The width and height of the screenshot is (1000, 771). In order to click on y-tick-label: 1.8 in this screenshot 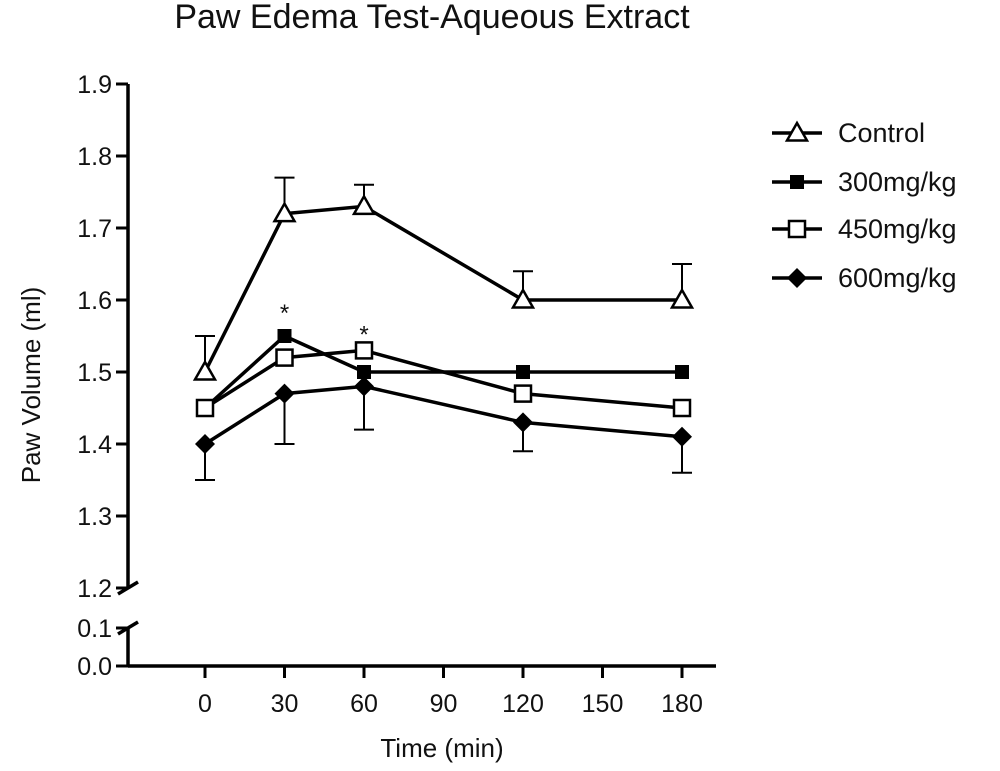, I will do `click(94, 157)`.